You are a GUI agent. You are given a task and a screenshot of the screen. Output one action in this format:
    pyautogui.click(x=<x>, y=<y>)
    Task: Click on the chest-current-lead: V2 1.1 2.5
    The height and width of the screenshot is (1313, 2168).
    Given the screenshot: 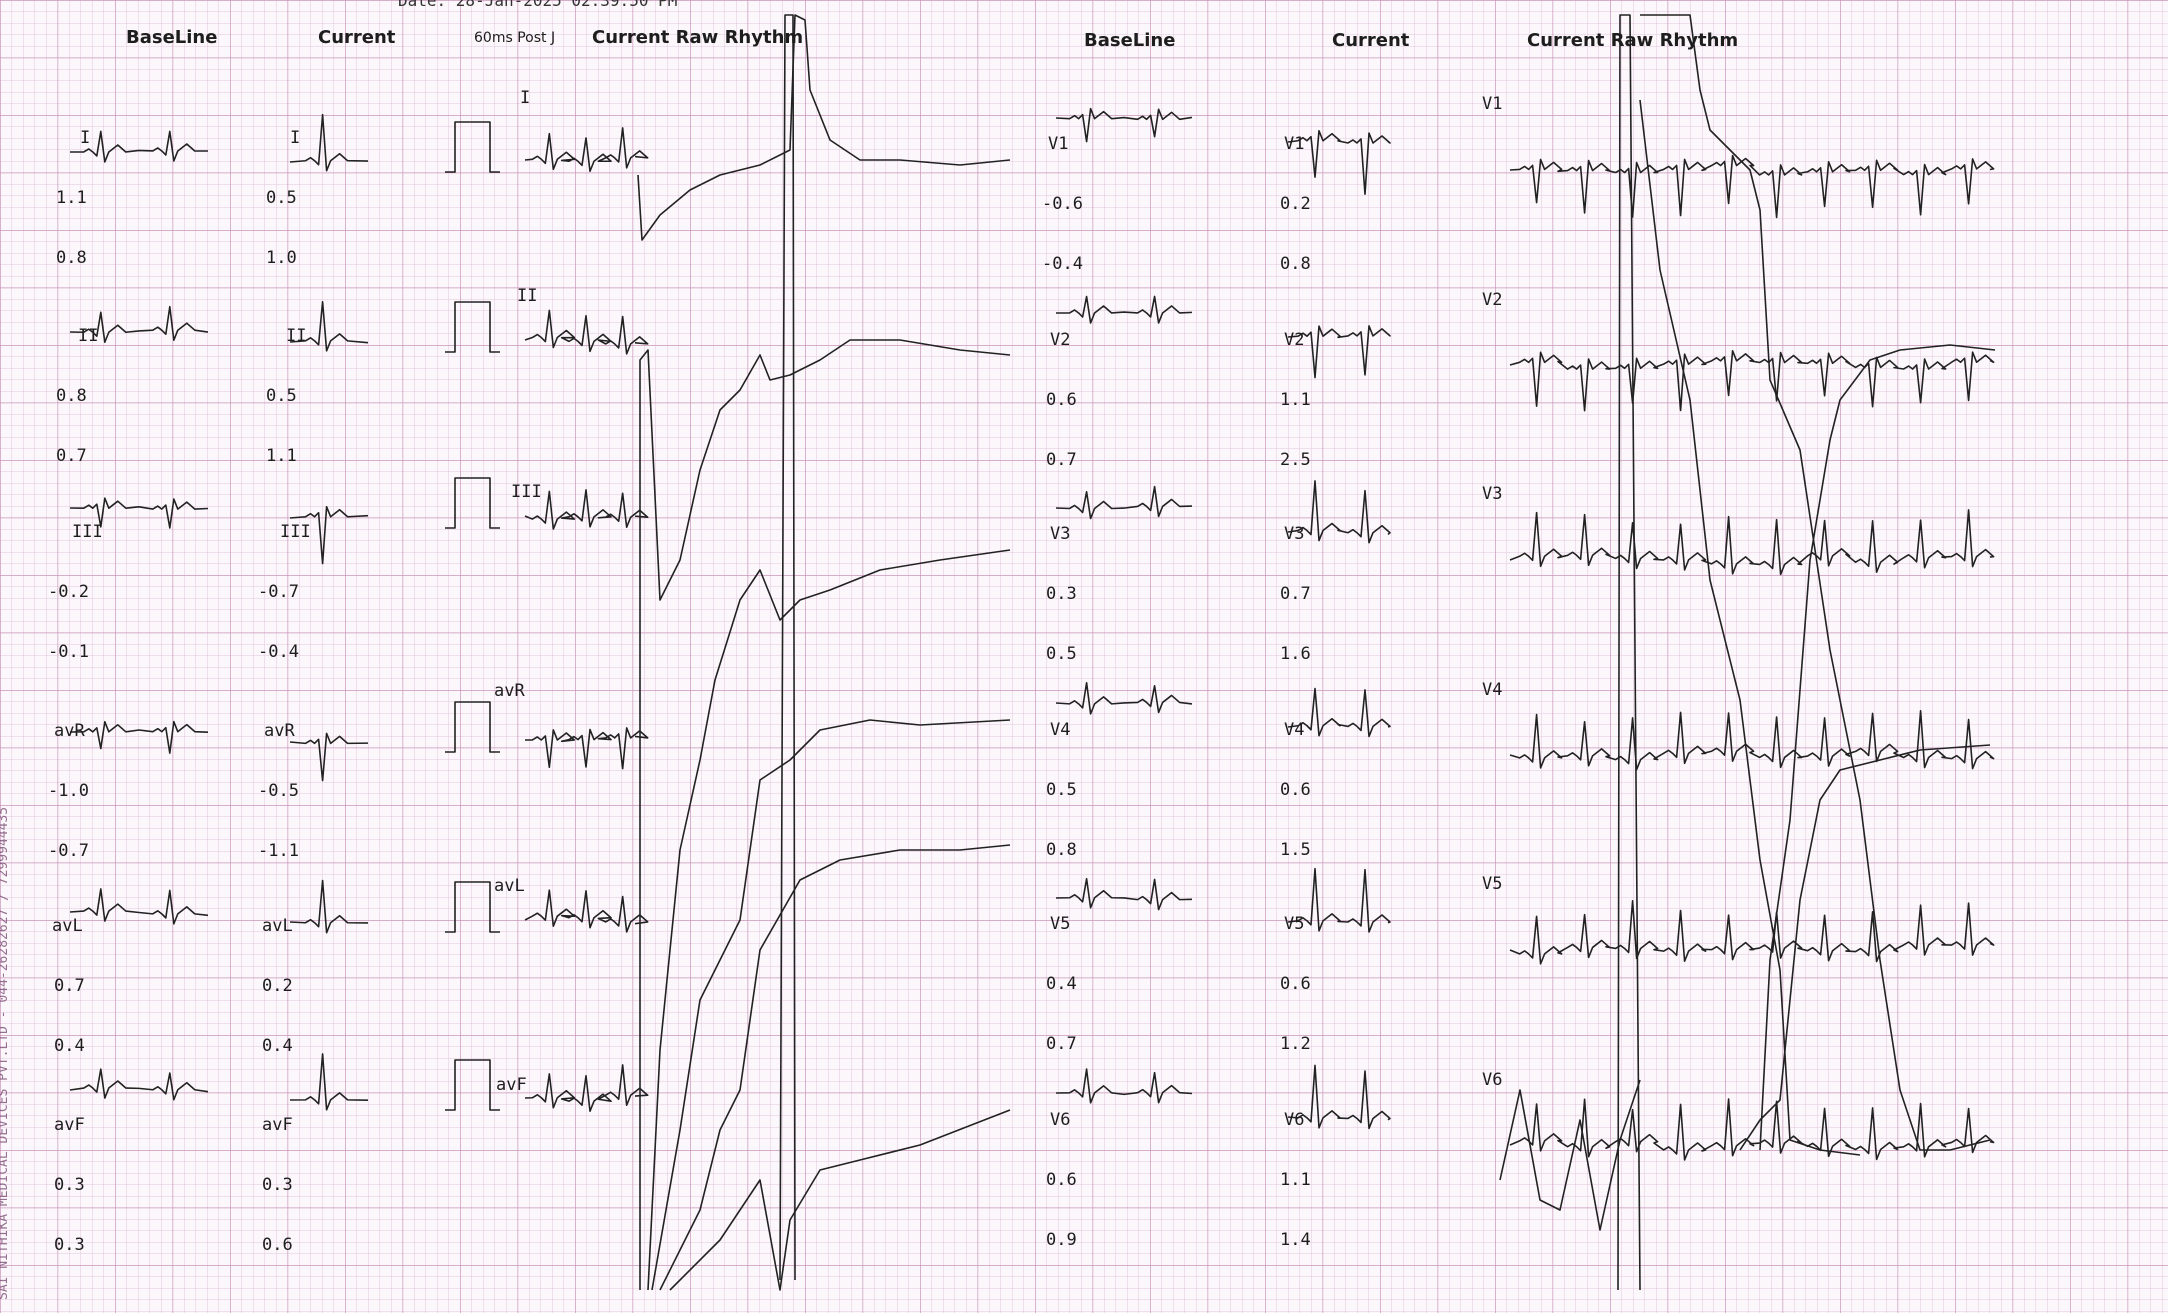 What is the action you would take?
    pyautogui.click(x=1295, y=390)
    